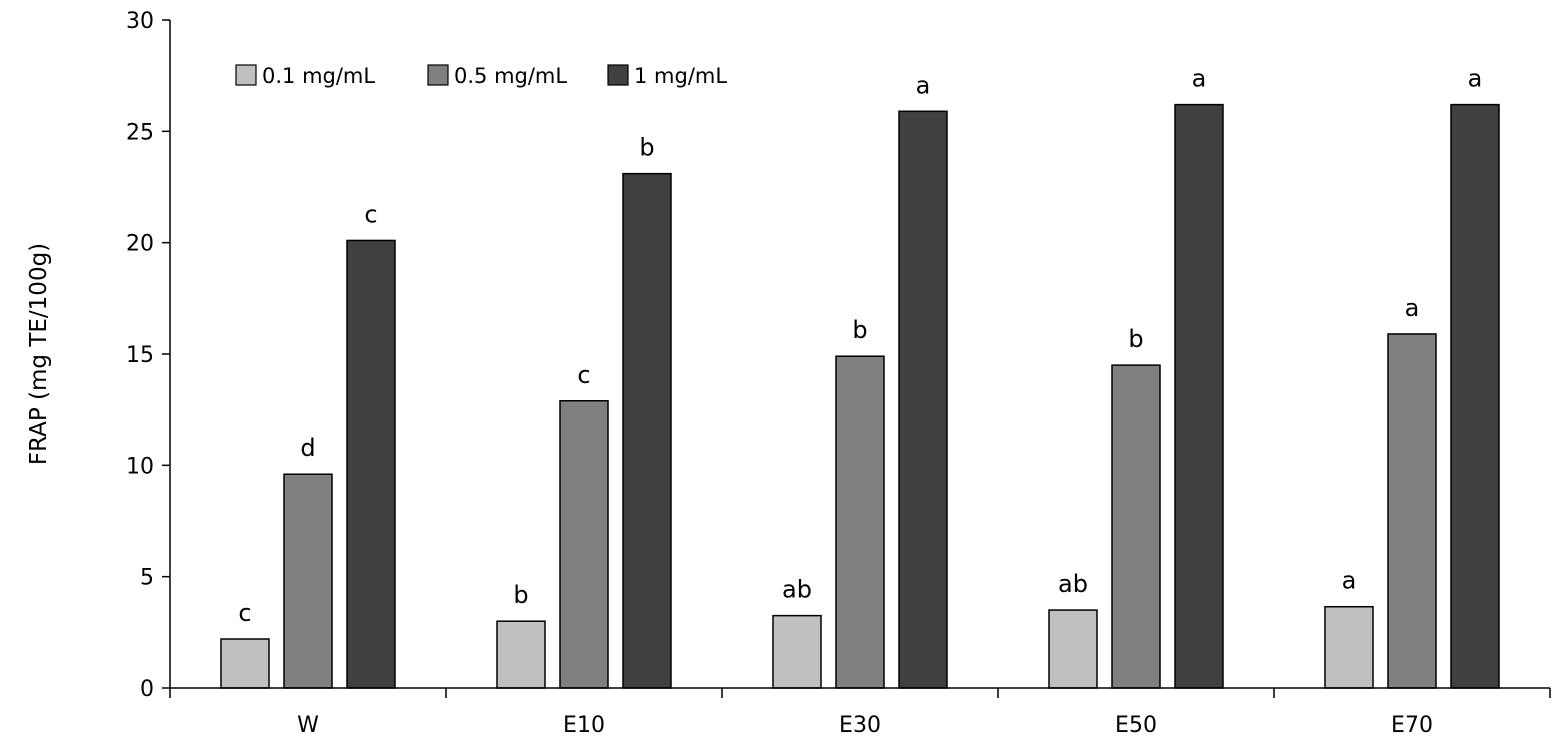  What do you see at coordinates (140, 355) in the screenshot?
I see `y-tick-label: 15` at bounding box center [140, 355].